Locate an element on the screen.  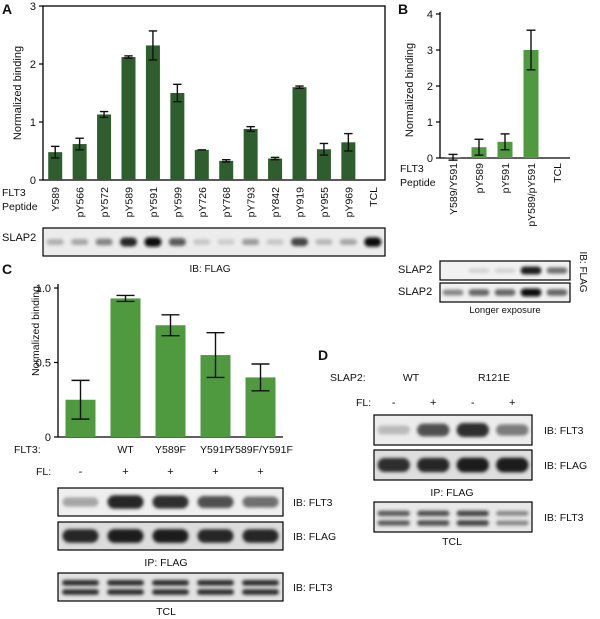
panel-b-category-label: pY589 is located at coordinates (480, 178).